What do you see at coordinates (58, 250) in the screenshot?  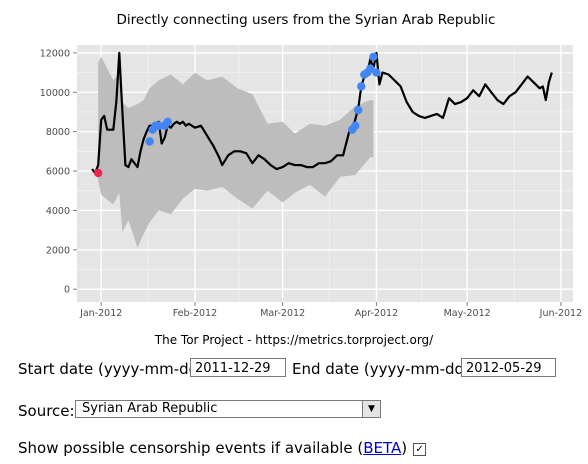 I see `y-tick-label: 2000` at bounding box center [58, 250].